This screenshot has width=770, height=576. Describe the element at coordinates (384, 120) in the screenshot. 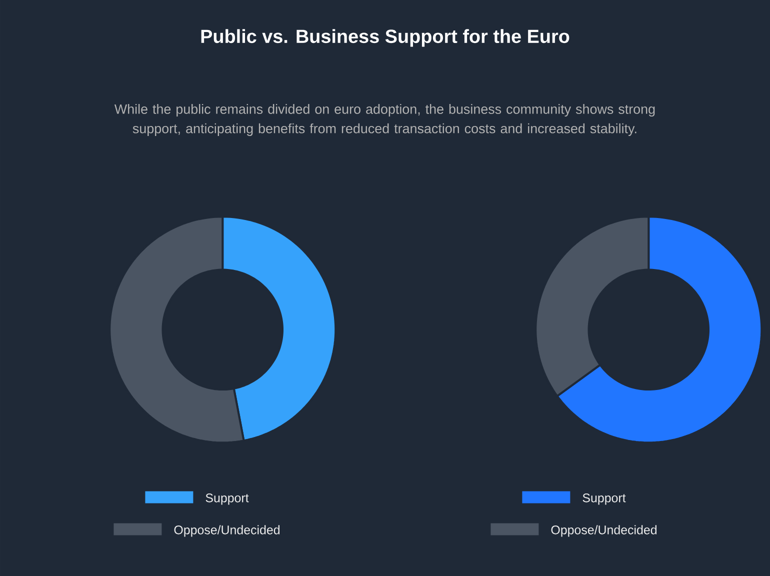

I see `text: While the public remains divided on euro adoption, the business community shows strong support, anticipating benefits from reduced transaction costs and increased stability.` at that location.